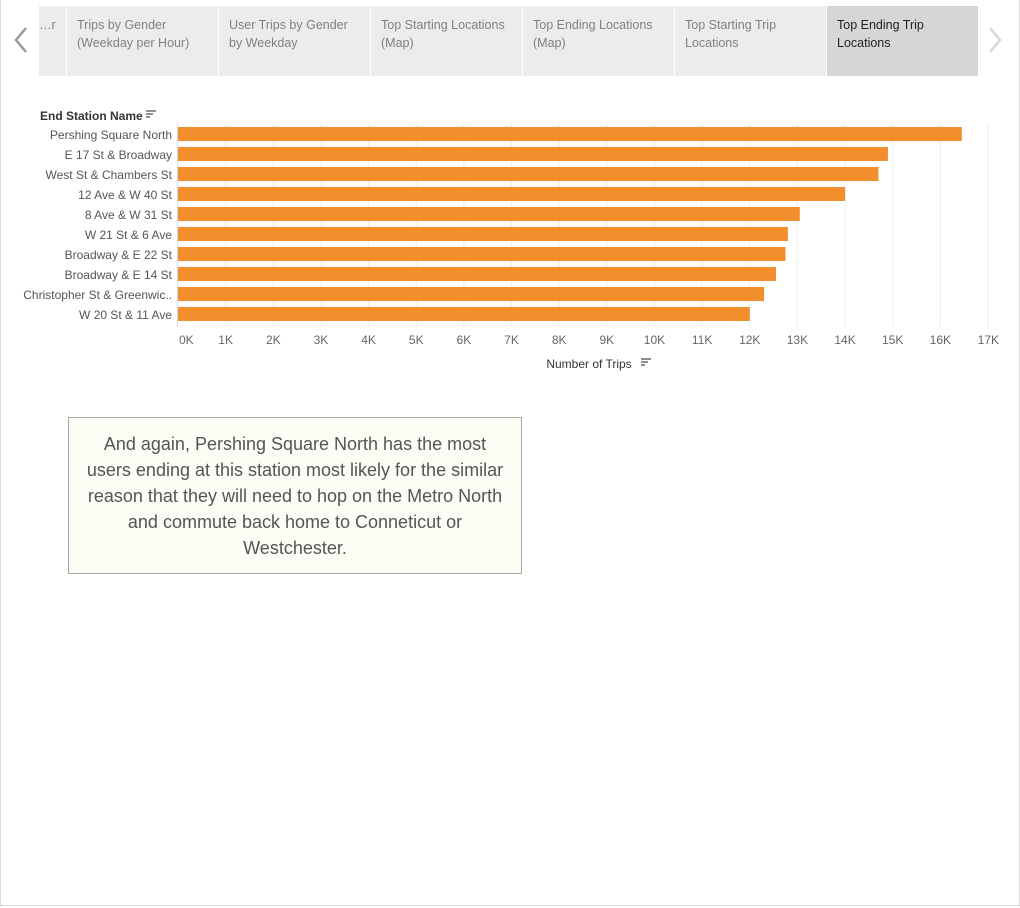  What do you see at coordinates (109, 175) in the screenshot?
I see `category-label: West St & Chambers St` at bounding box center [109, 175].